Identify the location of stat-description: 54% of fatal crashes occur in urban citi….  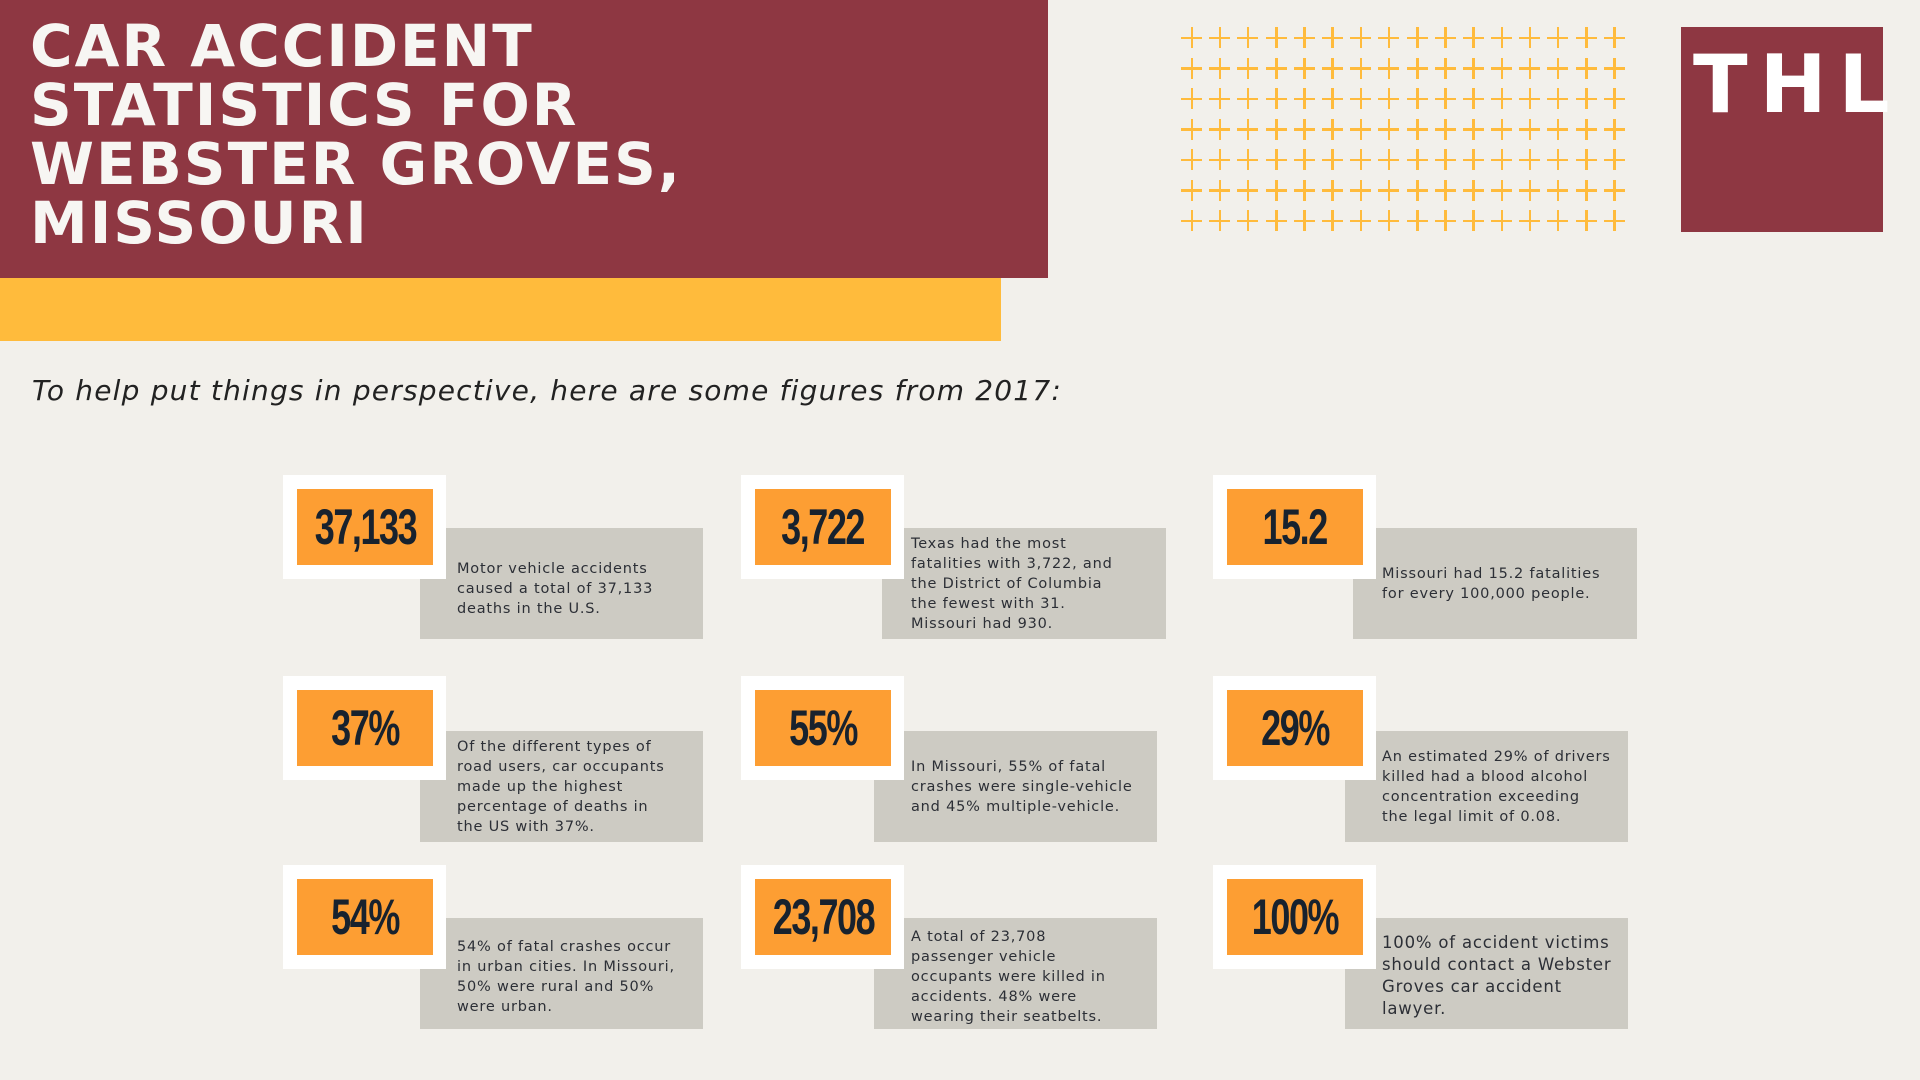
(566, 976).